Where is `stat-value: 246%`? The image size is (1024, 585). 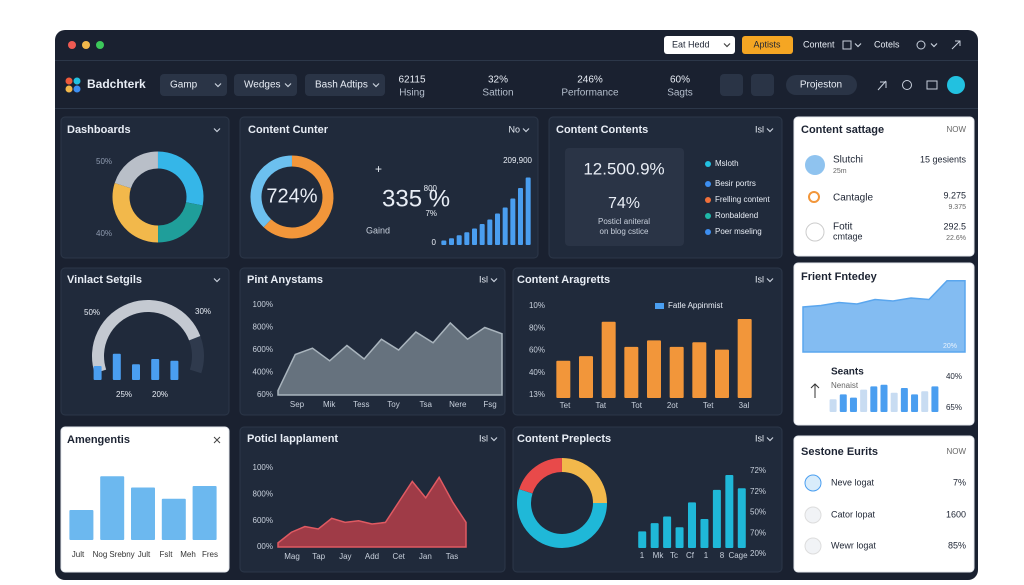
stat-value: 246% is located at coordinates (590, 80).